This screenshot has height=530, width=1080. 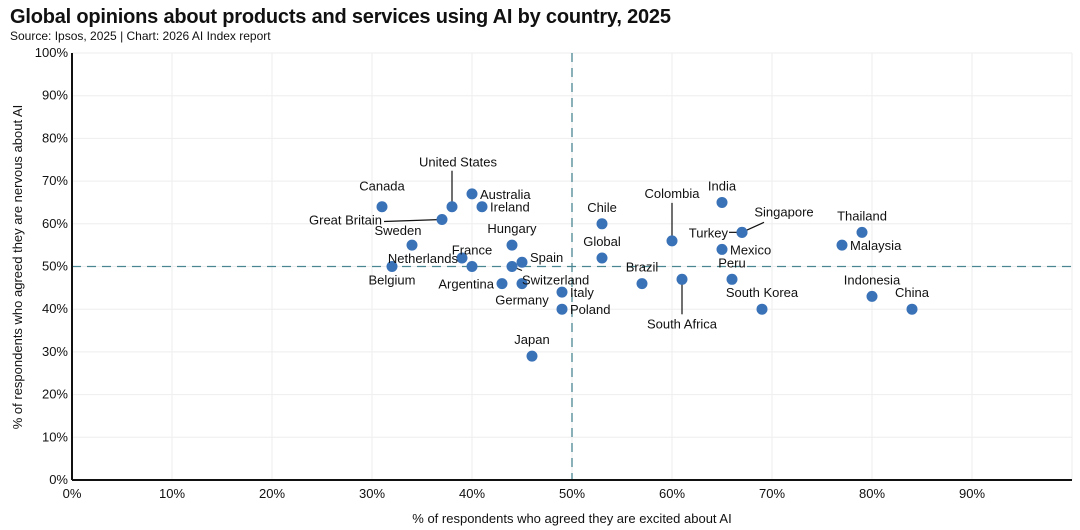 What do you see at coordinates (55, 223) in the screenshot?
I see `y-tick-label: 60%` at bounding box center [55, 223].